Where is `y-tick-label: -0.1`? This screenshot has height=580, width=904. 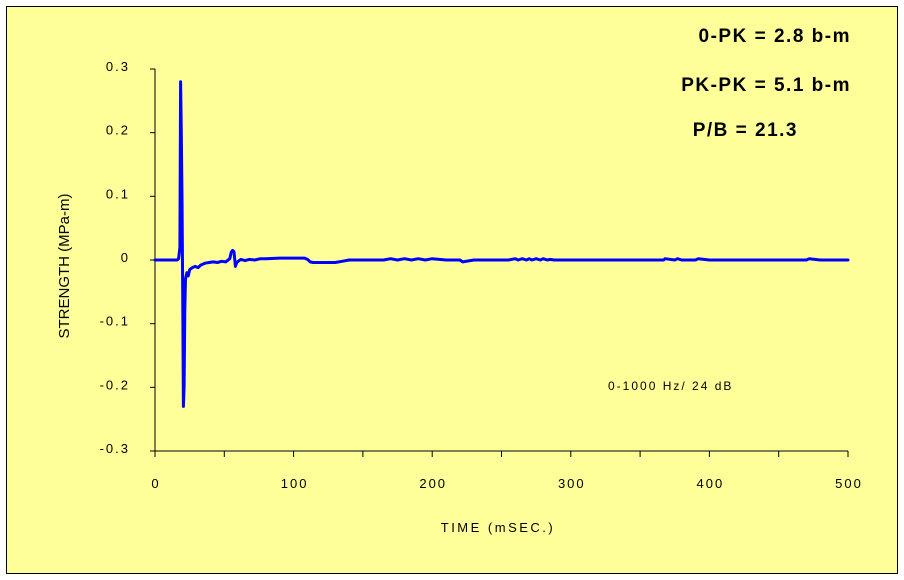 y-tick-label: -0.1 is located at coordinates (115, 321).